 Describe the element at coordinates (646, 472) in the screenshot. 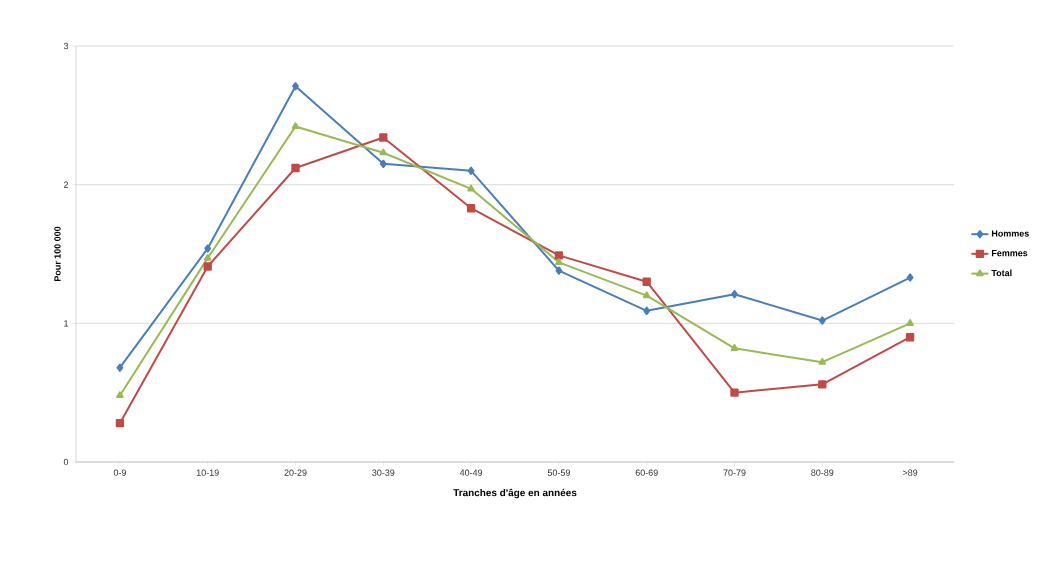

I see `x-tick-label: 60-69` at that location.